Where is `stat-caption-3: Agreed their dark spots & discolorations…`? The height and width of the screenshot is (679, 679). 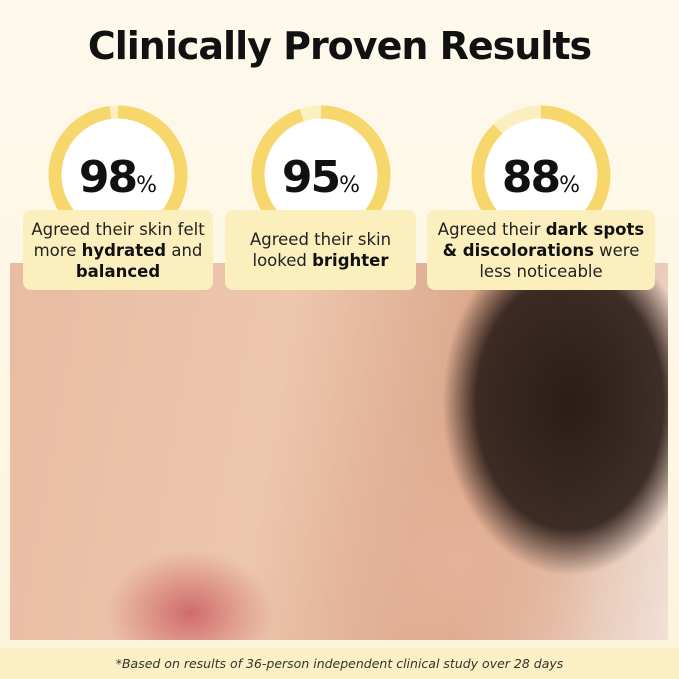 stat-caption-3: Agreed their dark spots & discolorations… is located at coordinates (541, 250).